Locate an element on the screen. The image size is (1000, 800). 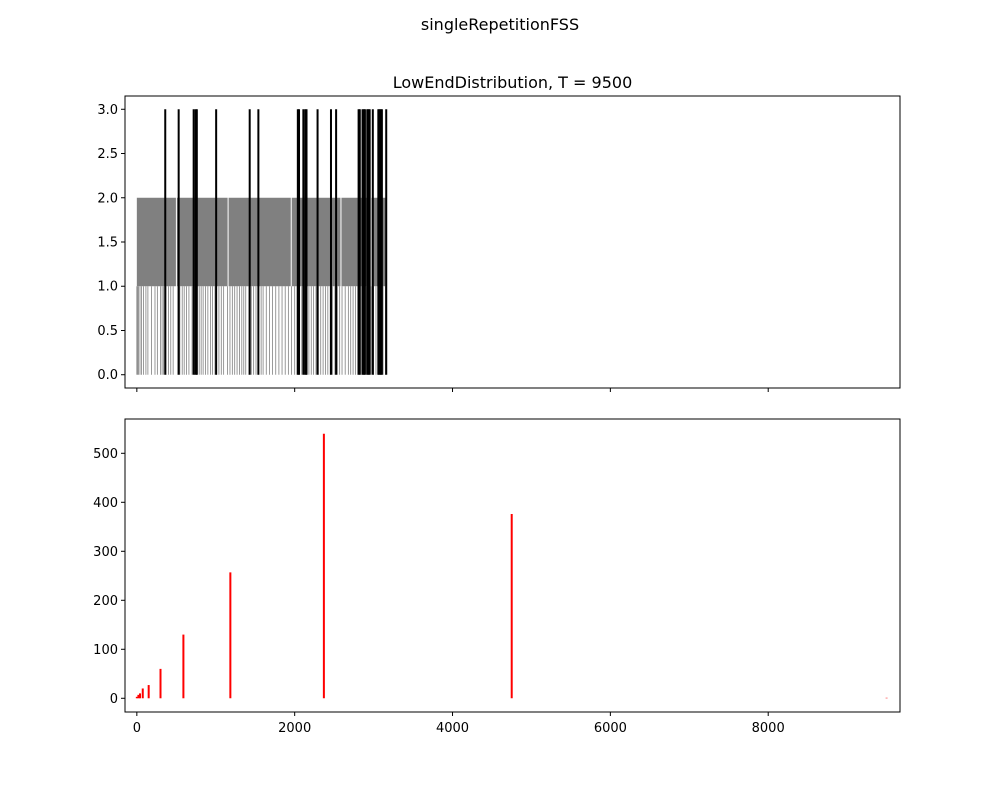
y-tick-label: 0 is located at coordinates (114, 699).